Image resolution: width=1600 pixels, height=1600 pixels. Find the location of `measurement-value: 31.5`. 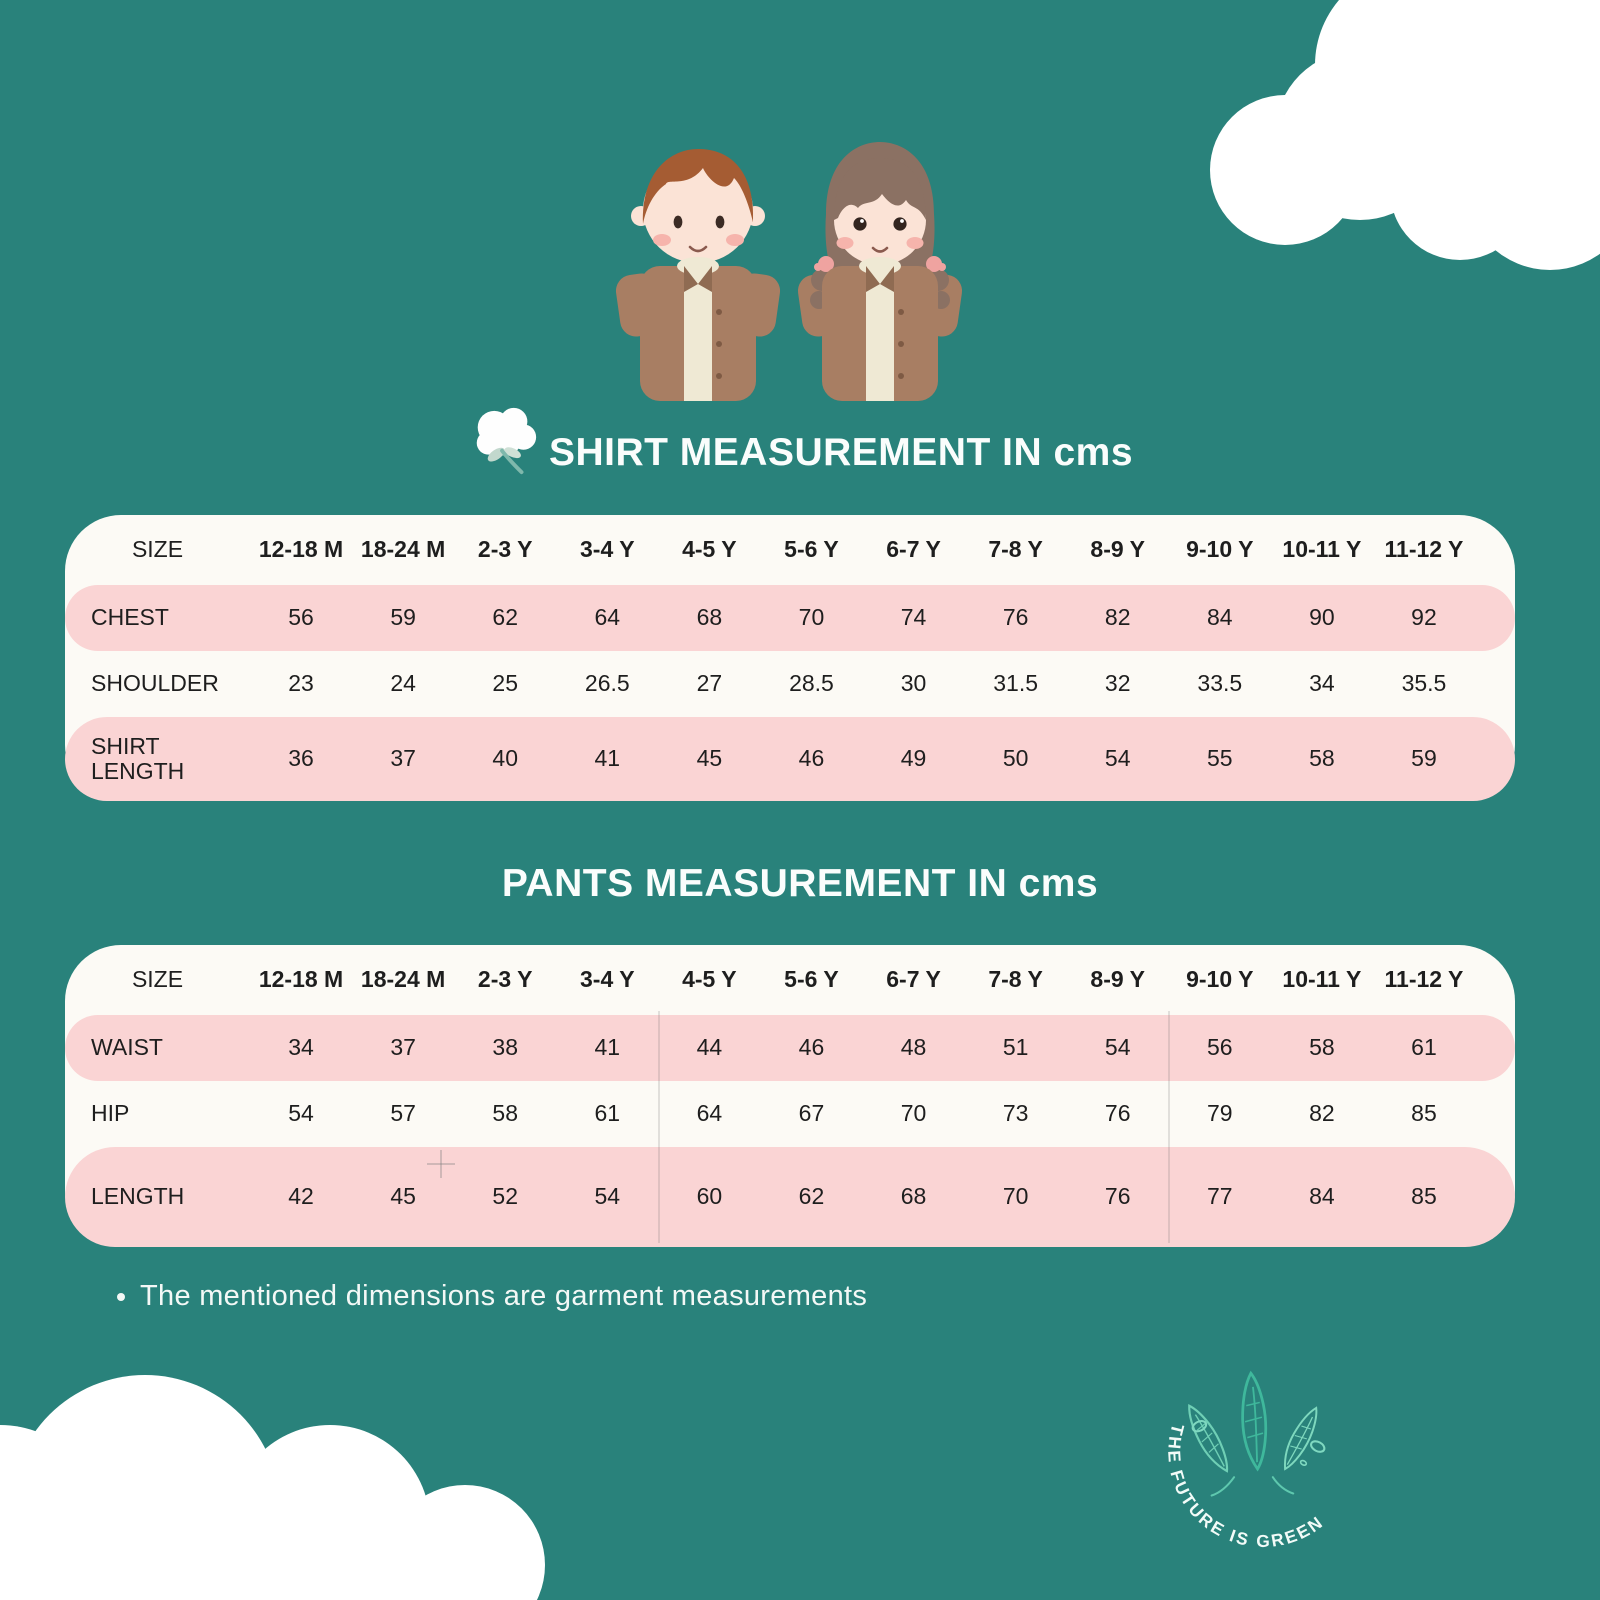

measurement-value: 31.5 is located at coordinates (1015, 683).